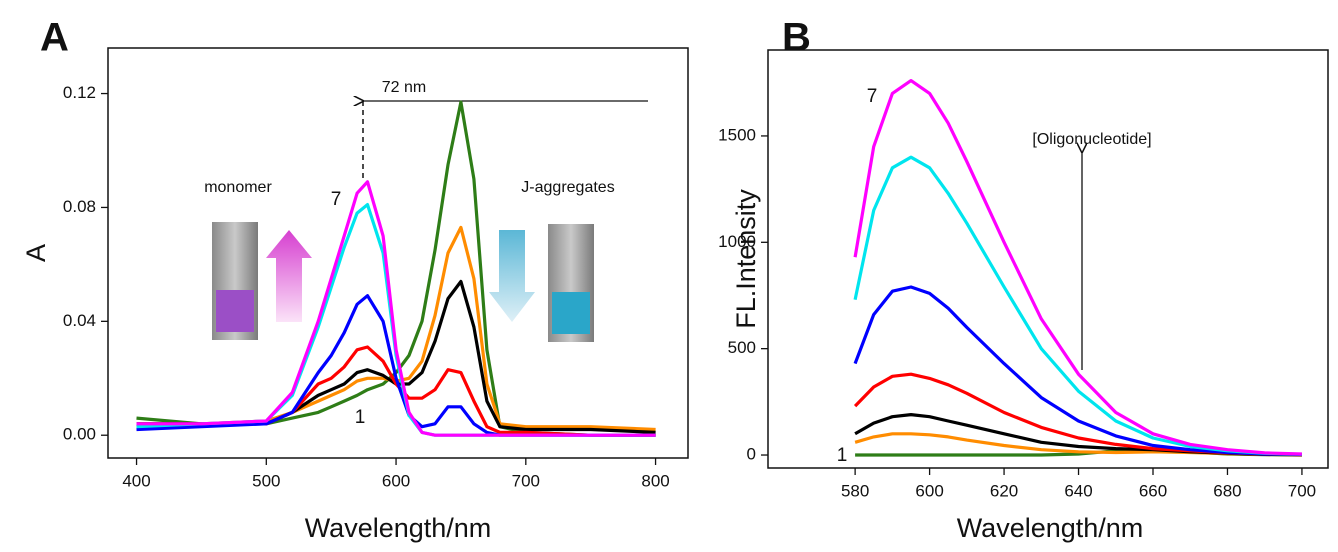  I want to click on y-tick-label: 0.08, so click(79, 206).